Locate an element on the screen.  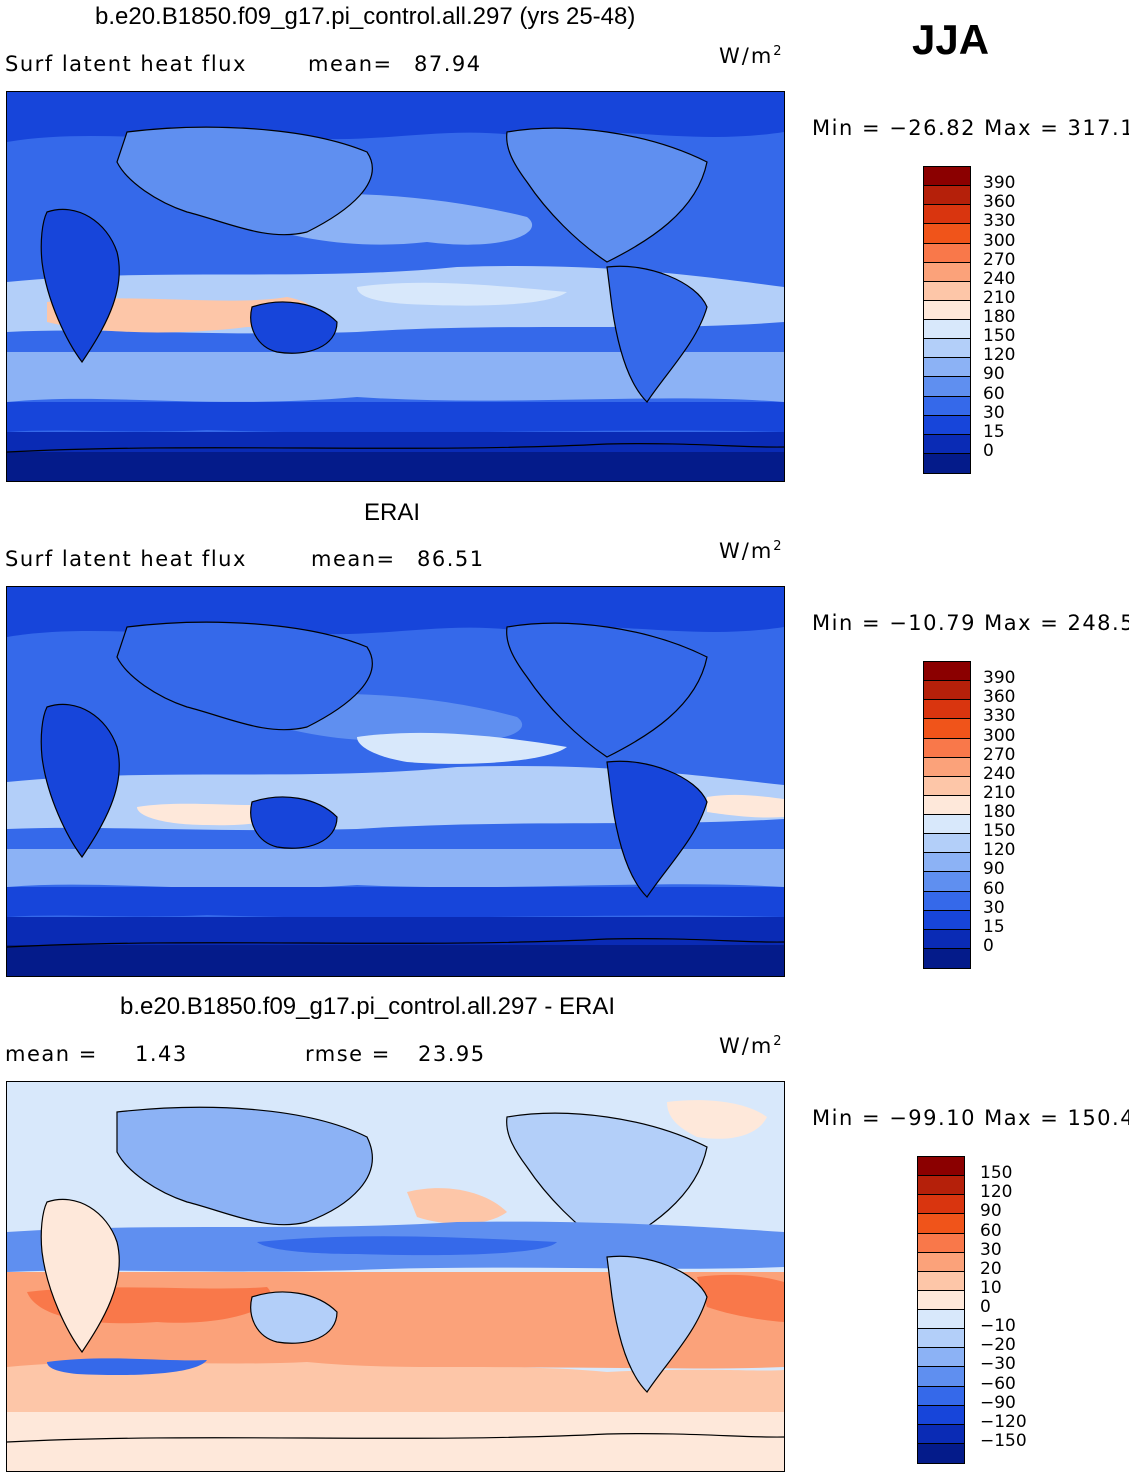
panel-1-mean-value: 87.94 is located at coordinates (448, 64).